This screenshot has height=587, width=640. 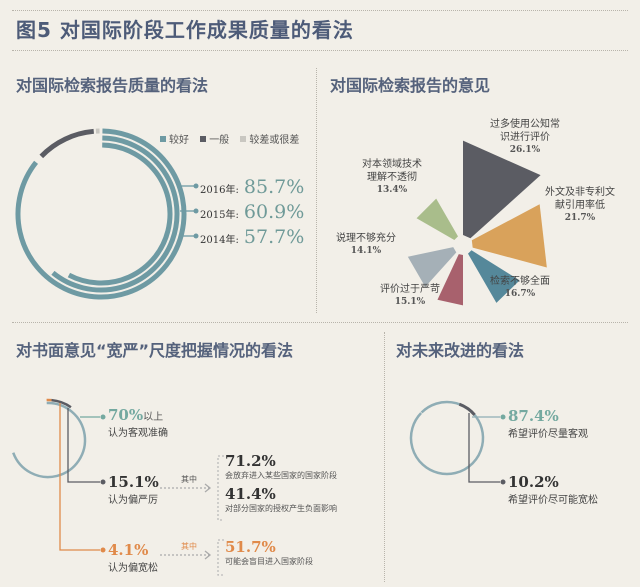 What do you see at coordinates (520, 294) in the screenshot?
I see `slice-value: 16.7%` at bounding box center [520, 294].